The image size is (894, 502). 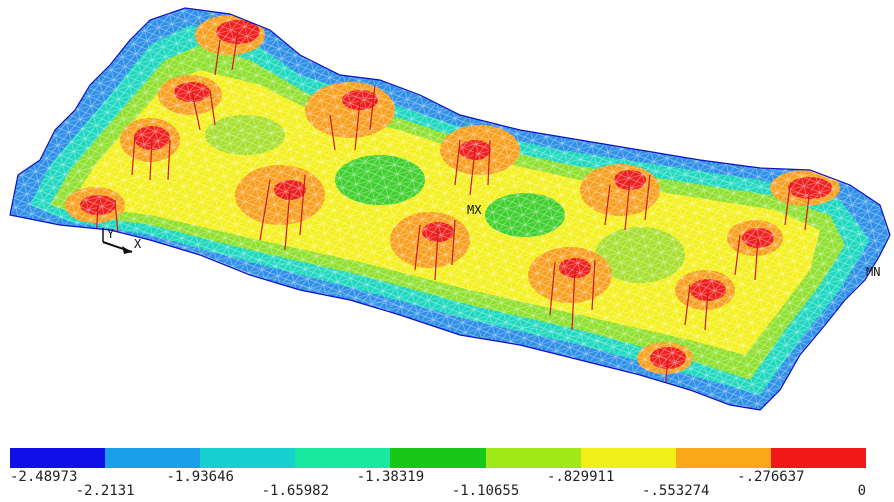 What do you see at coordinates (485, 491) in the screenshot?
I see `legend-tick-label: -1.10655` at bounding box center [485, 491].